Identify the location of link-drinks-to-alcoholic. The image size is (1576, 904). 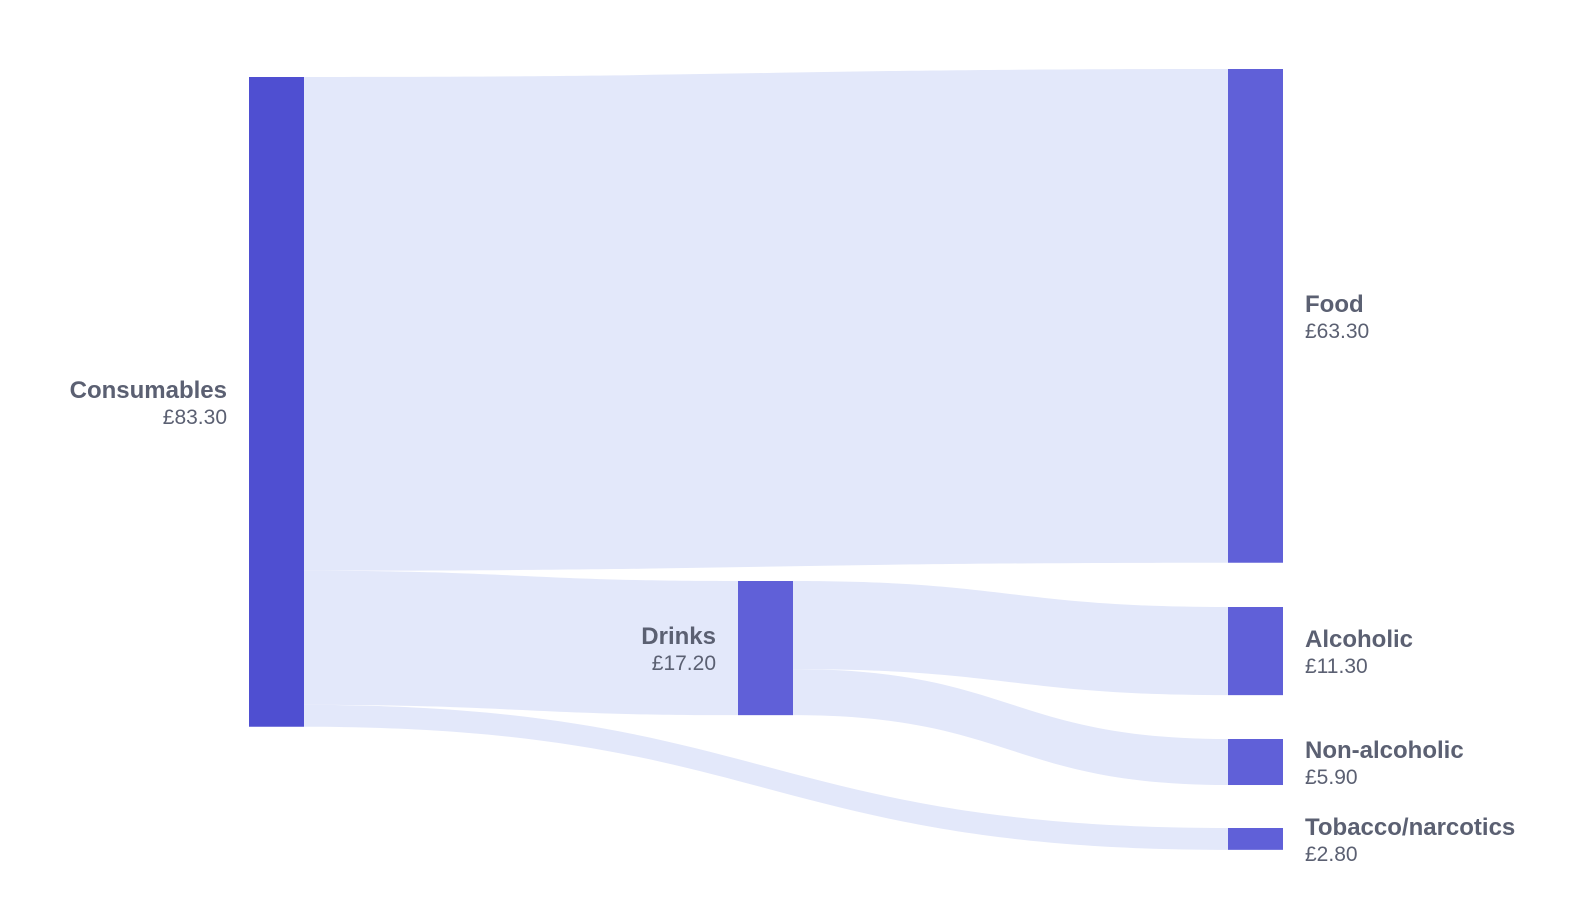
(1010, 638).